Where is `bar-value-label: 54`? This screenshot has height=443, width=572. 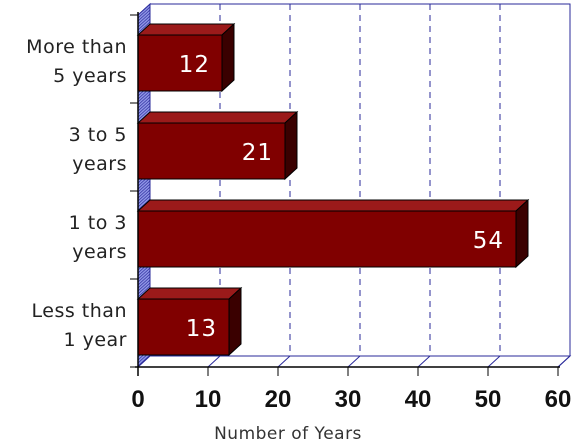 bar-value-label: 54 is located at coordinates (488, 241).